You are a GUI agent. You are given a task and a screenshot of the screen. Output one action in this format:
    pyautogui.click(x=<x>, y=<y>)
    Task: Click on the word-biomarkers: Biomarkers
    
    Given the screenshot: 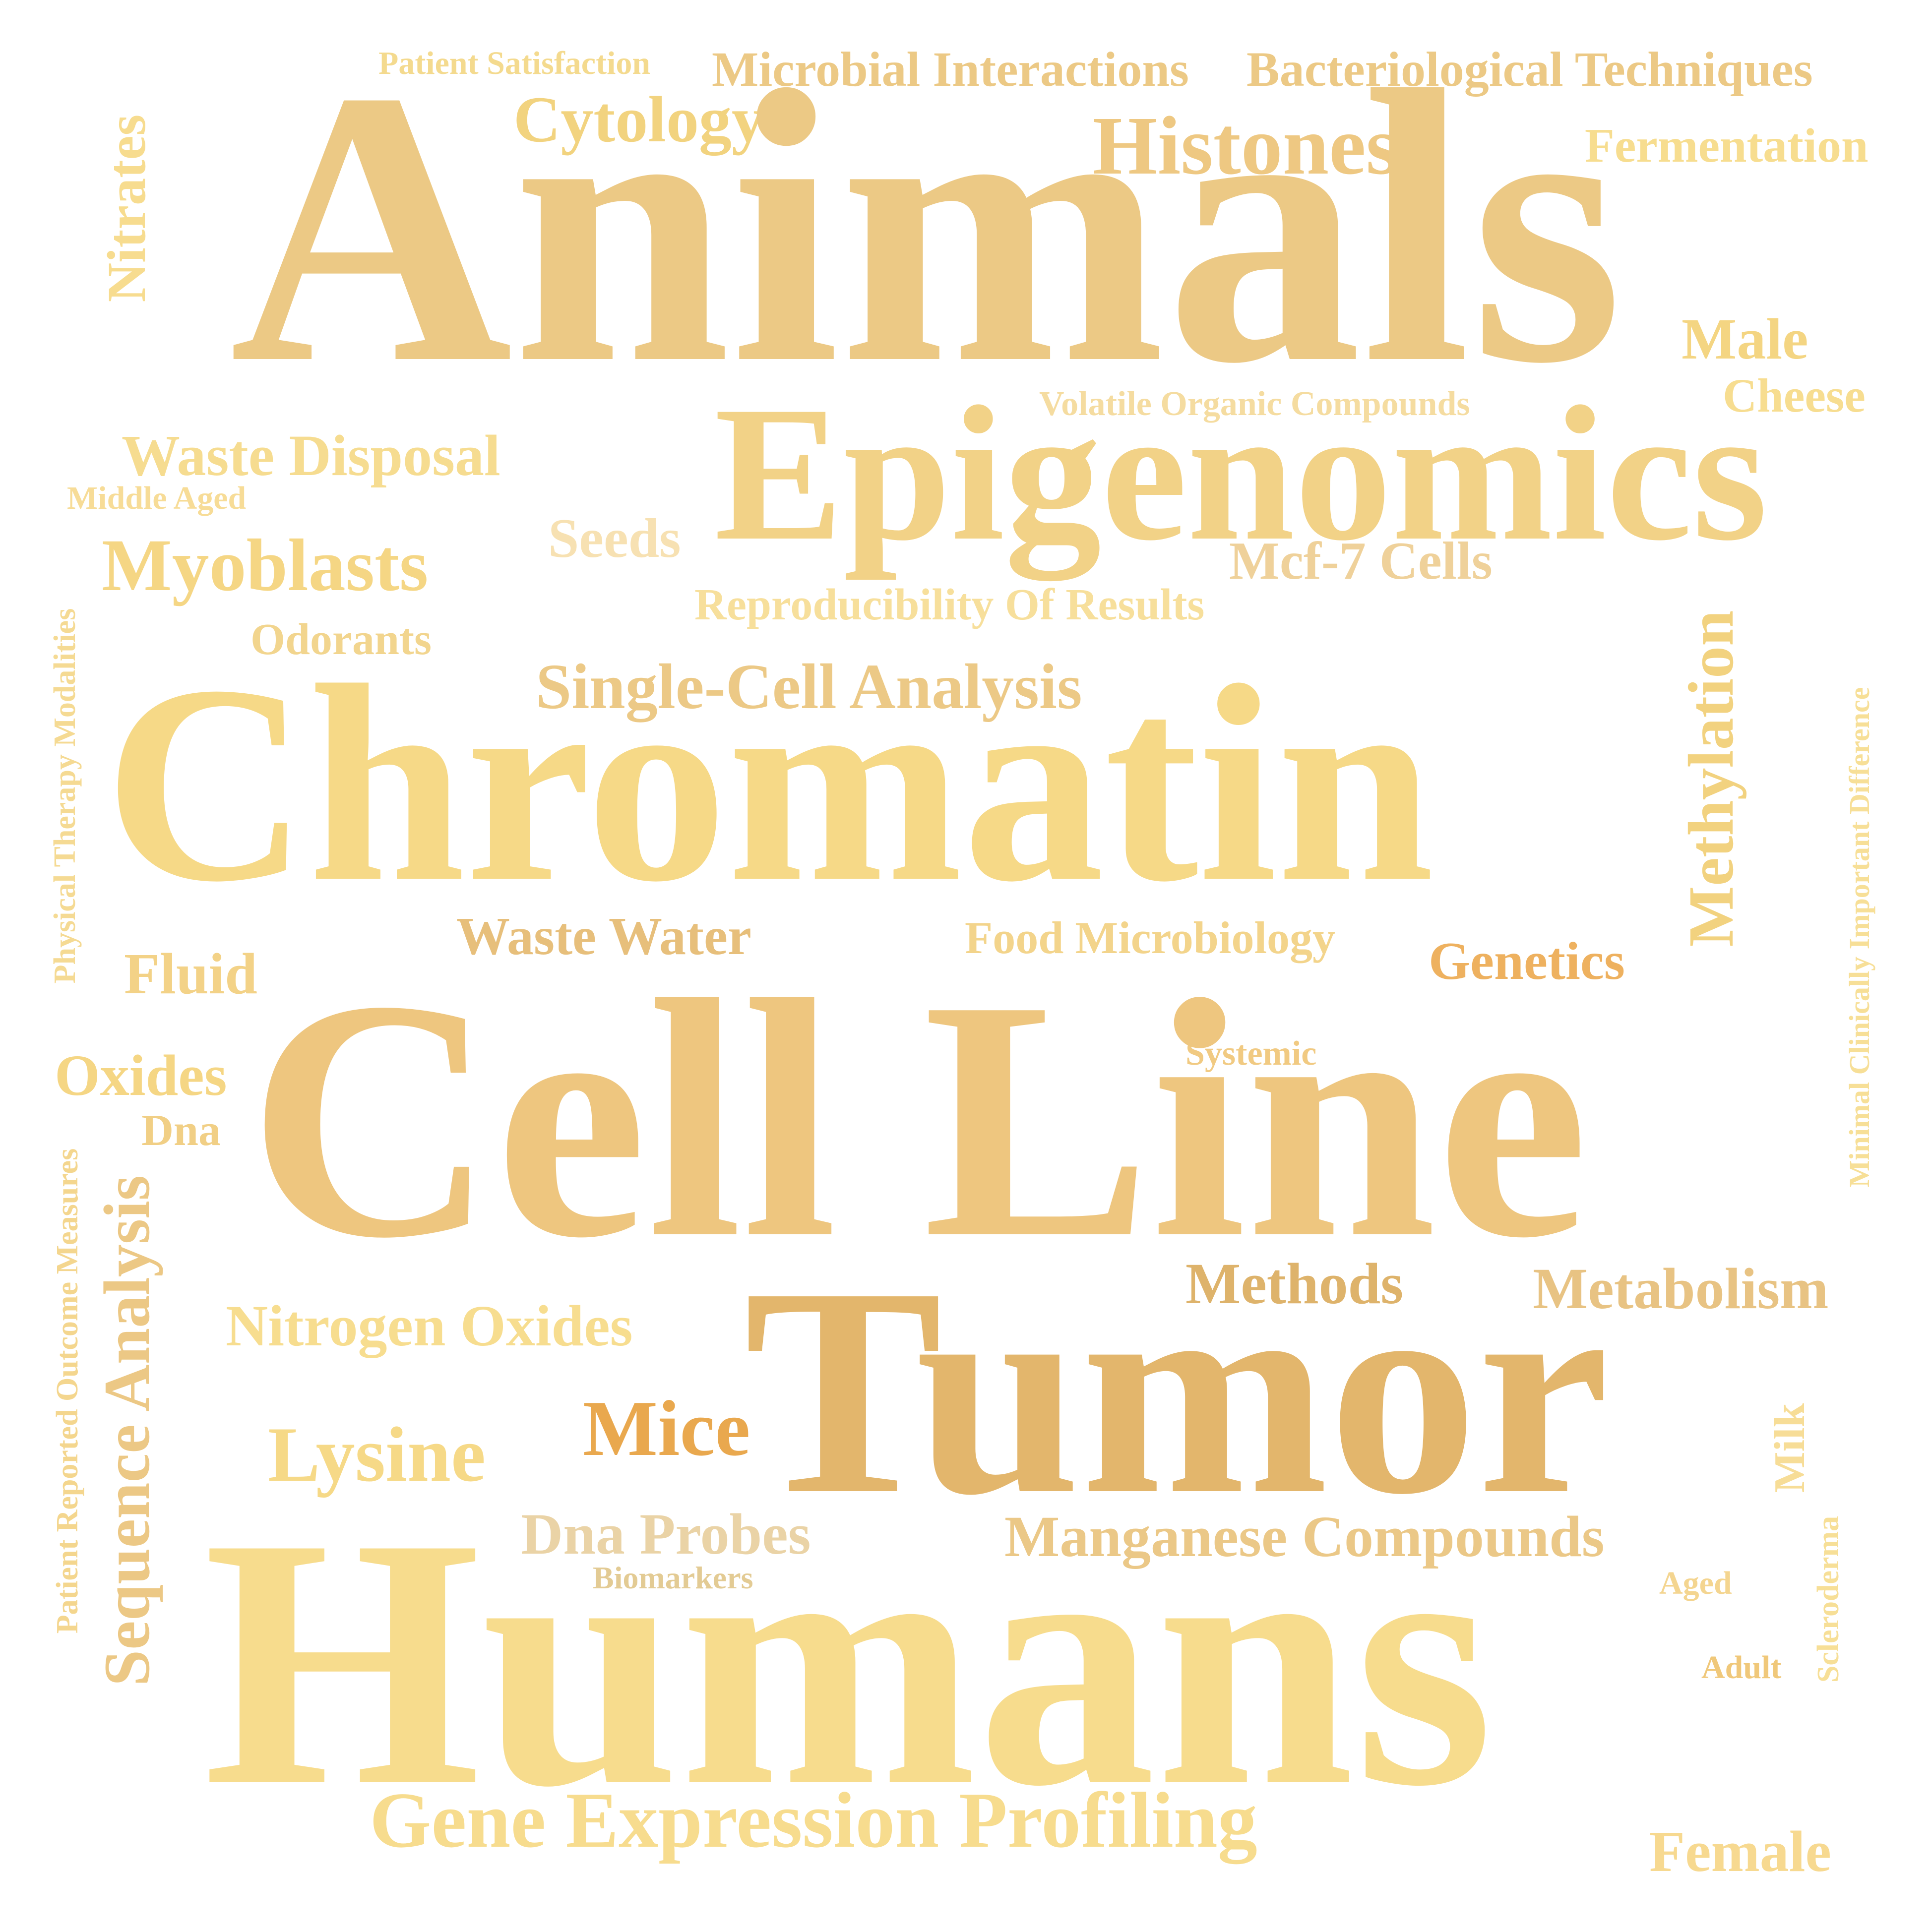 What is the action you would take?
    pyautogui.click(x=673, y=1577)
    